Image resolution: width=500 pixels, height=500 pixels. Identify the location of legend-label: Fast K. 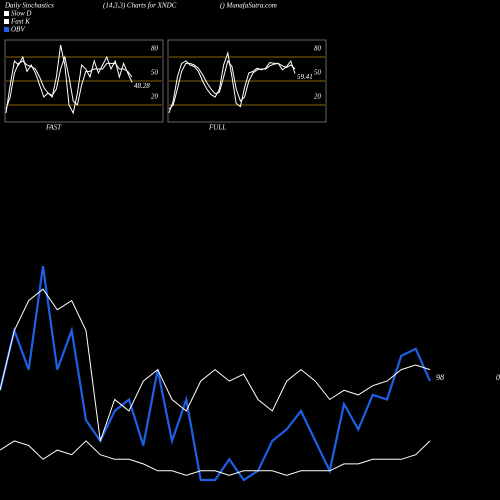
(20, 22).